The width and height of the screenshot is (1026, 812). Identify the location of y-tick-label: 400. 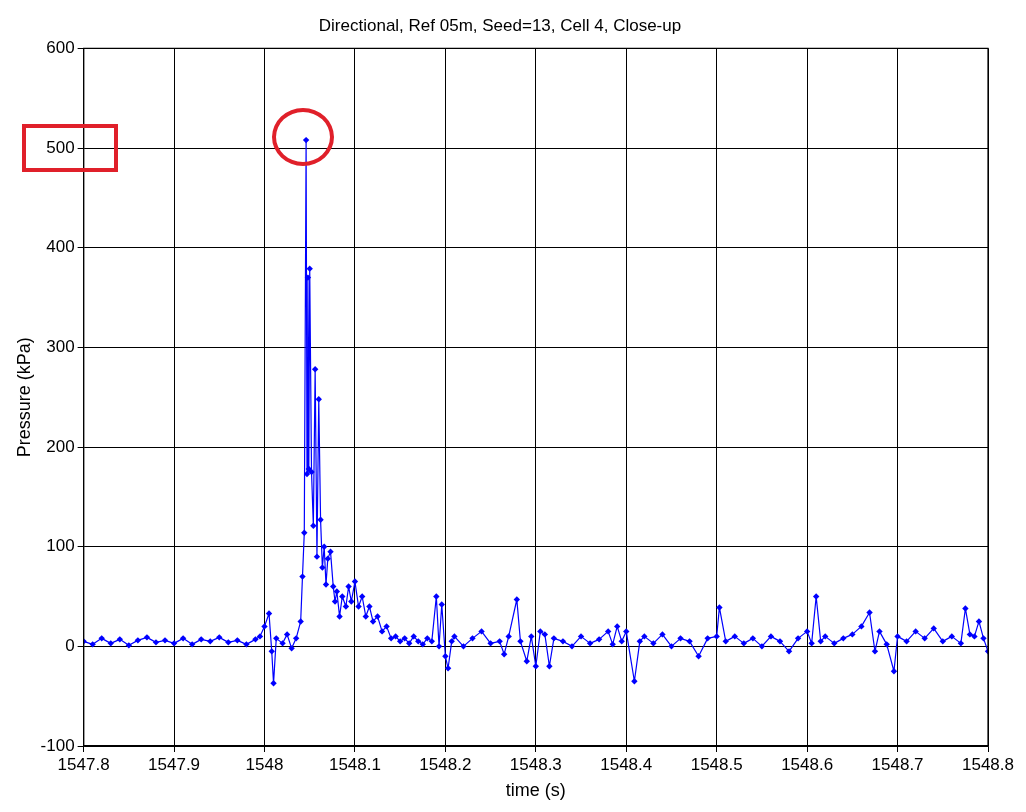
(60, 247).